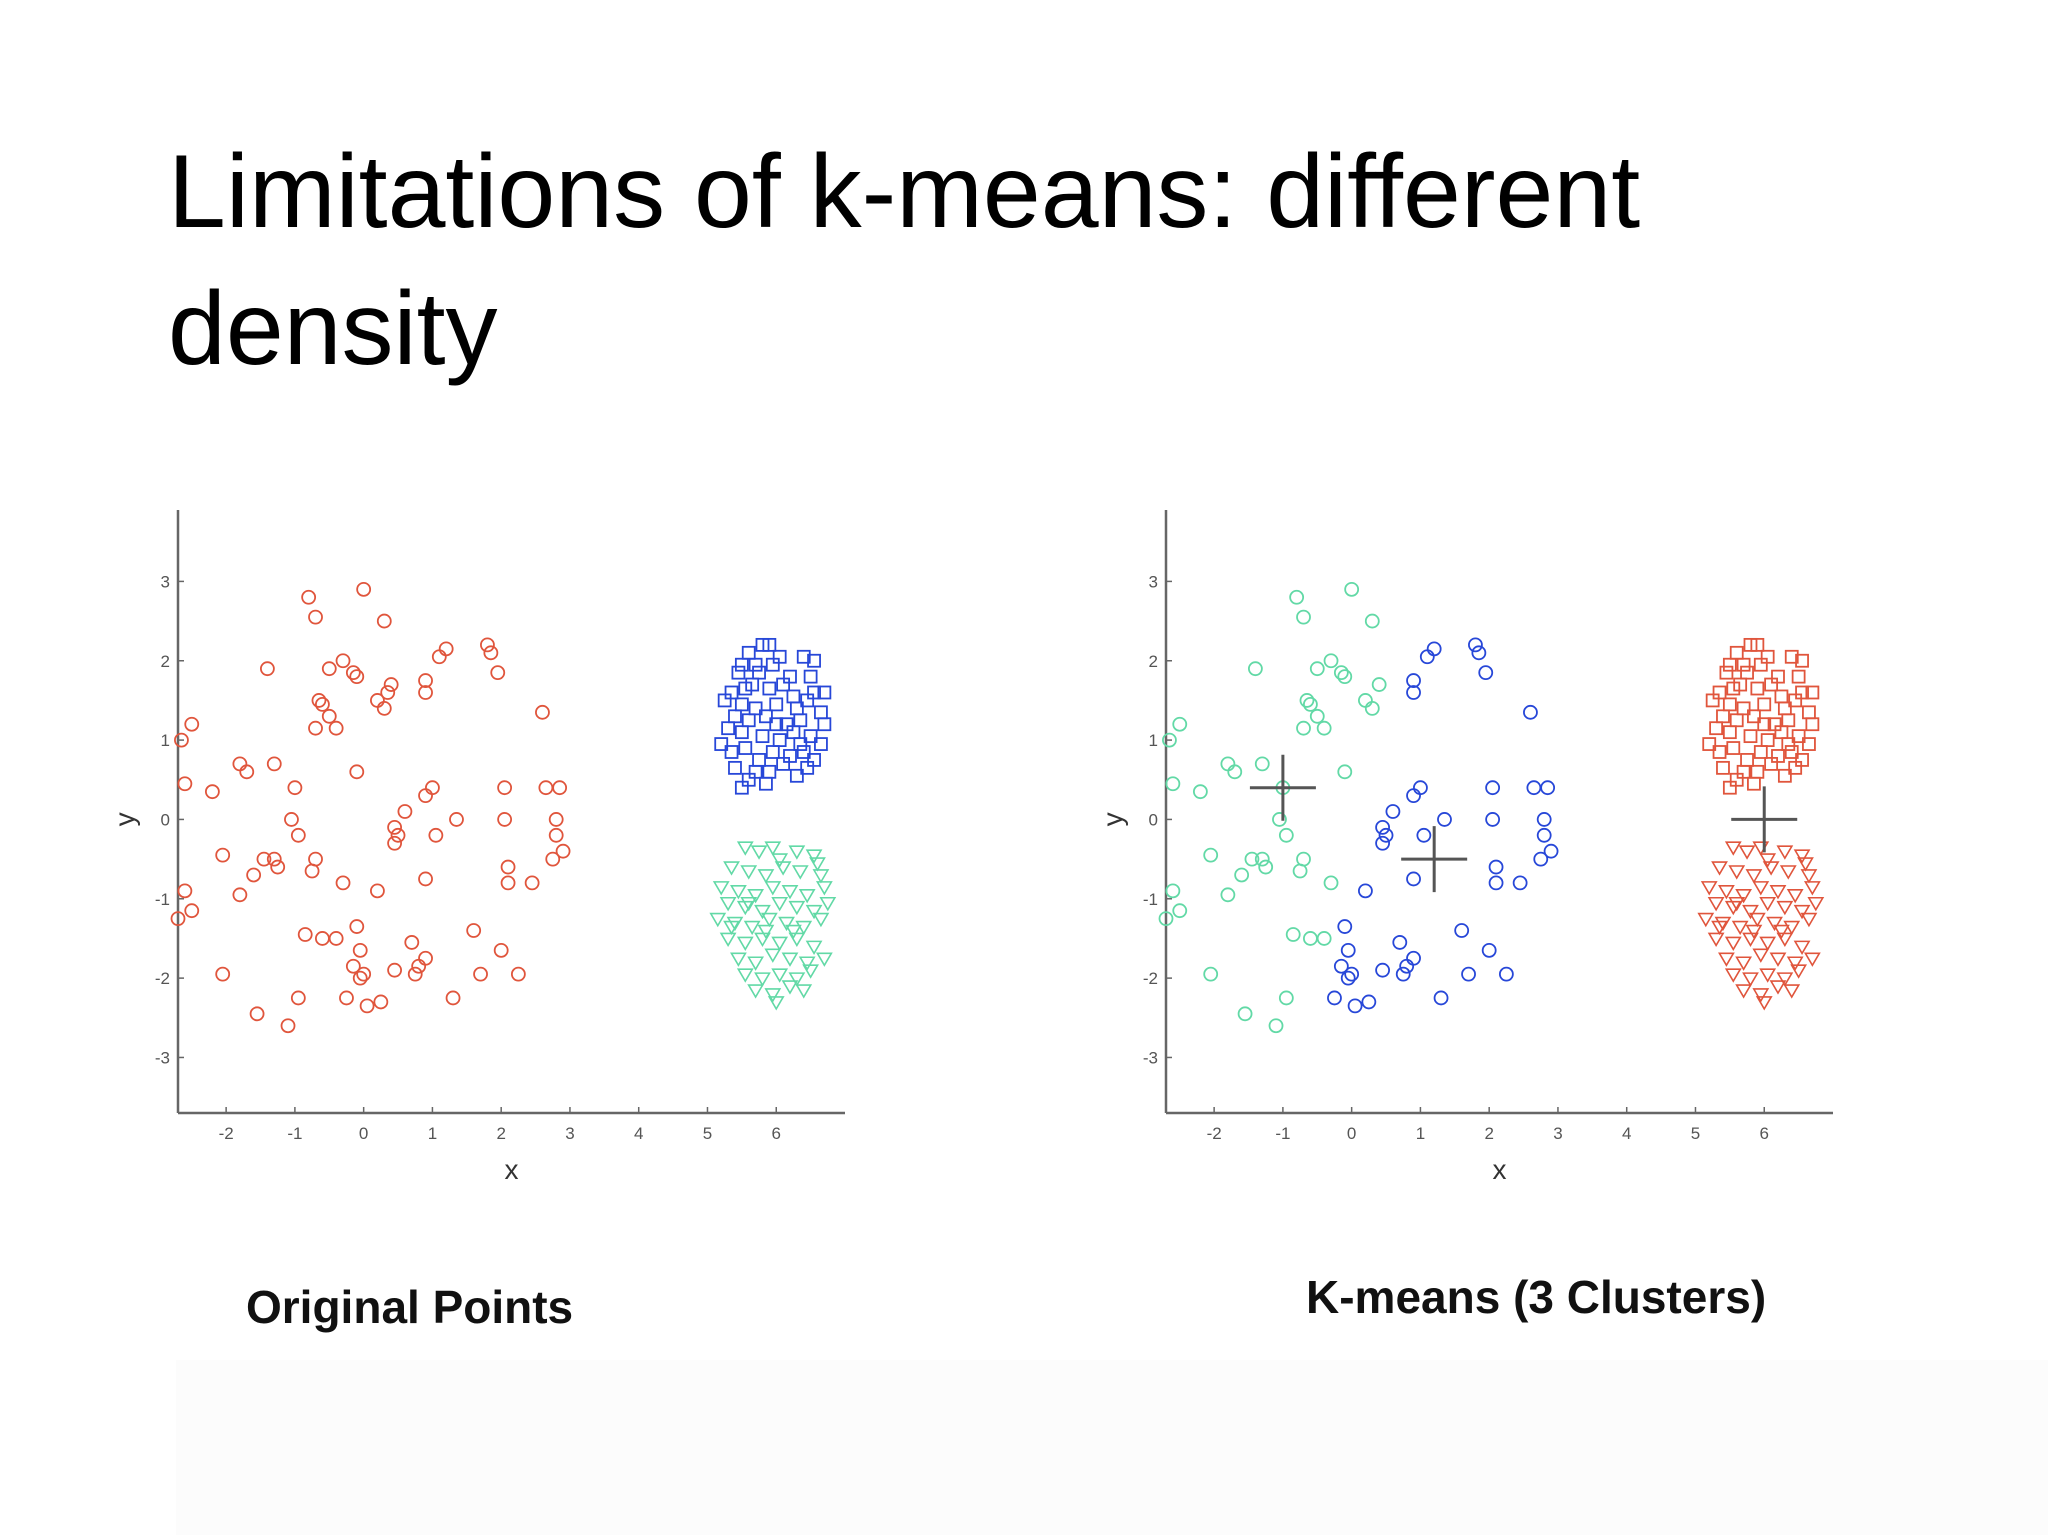 This screenshot has width=2048, height=1535. Describe the element at coordinates (363, 1133) in the screenshot. I see `x-tick-label: 0` at that location.